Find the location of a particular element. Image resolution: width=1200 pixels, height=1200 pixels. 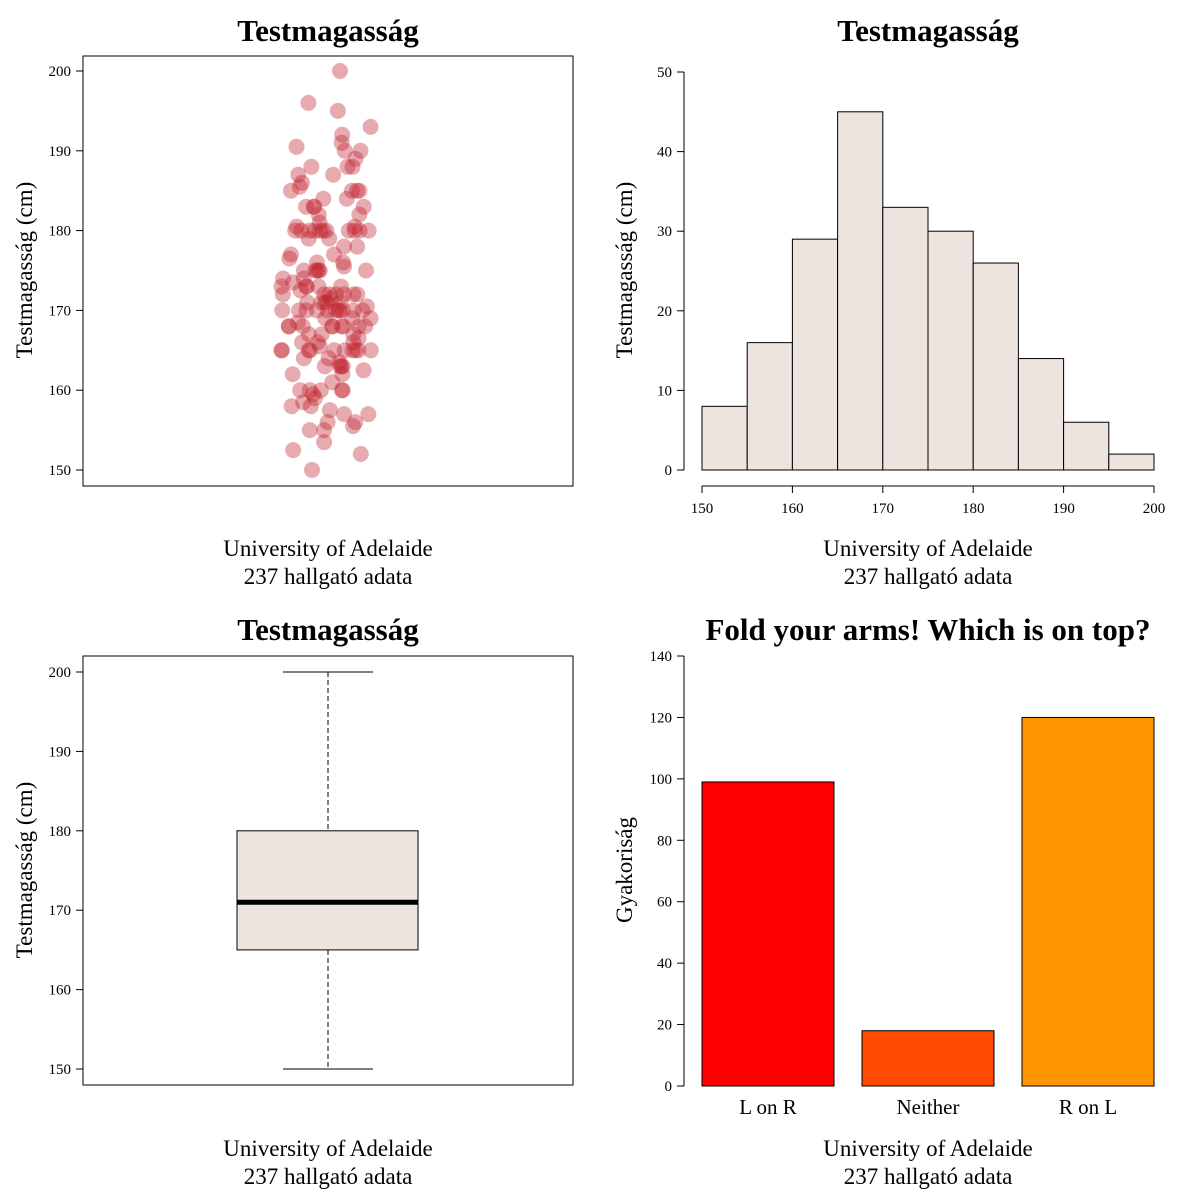

strip-chart-y-tick-label: 170 is located at coordinates (60, 311).